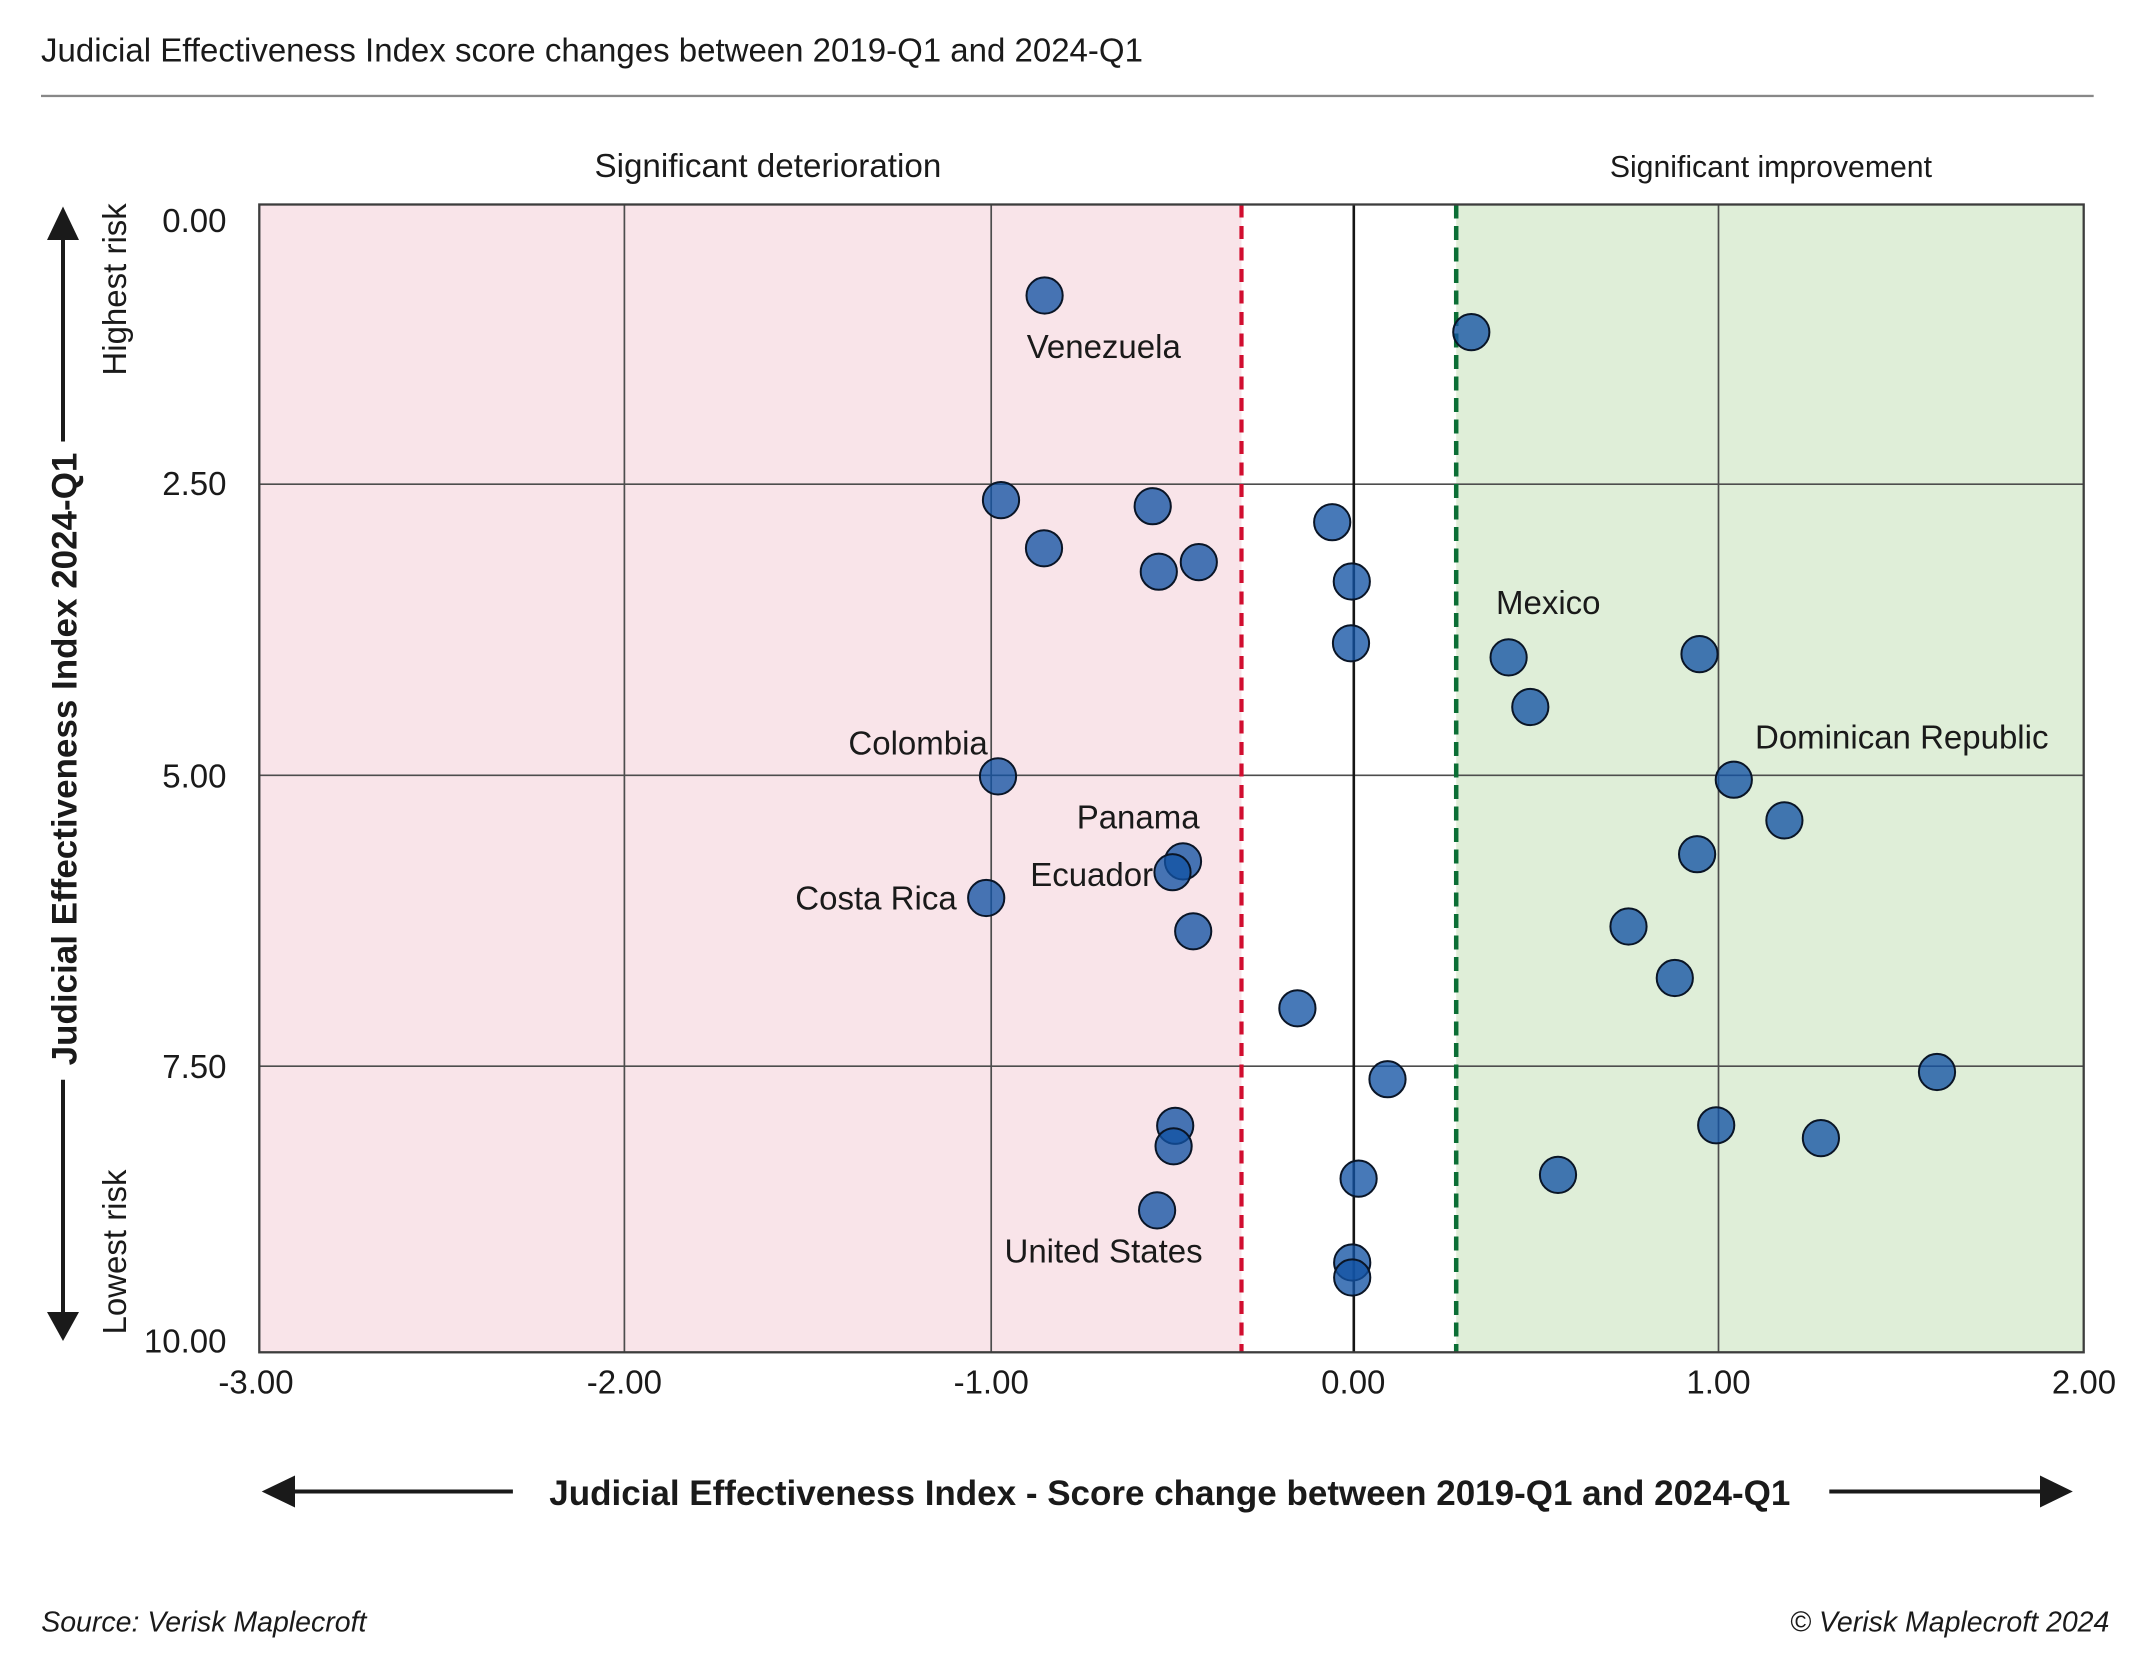 This screenshot has height=1663, width=2150. Describe the element at coordinates (767, 166) in the screenshot. I see `svg-text: Significant deterioration` at that location.